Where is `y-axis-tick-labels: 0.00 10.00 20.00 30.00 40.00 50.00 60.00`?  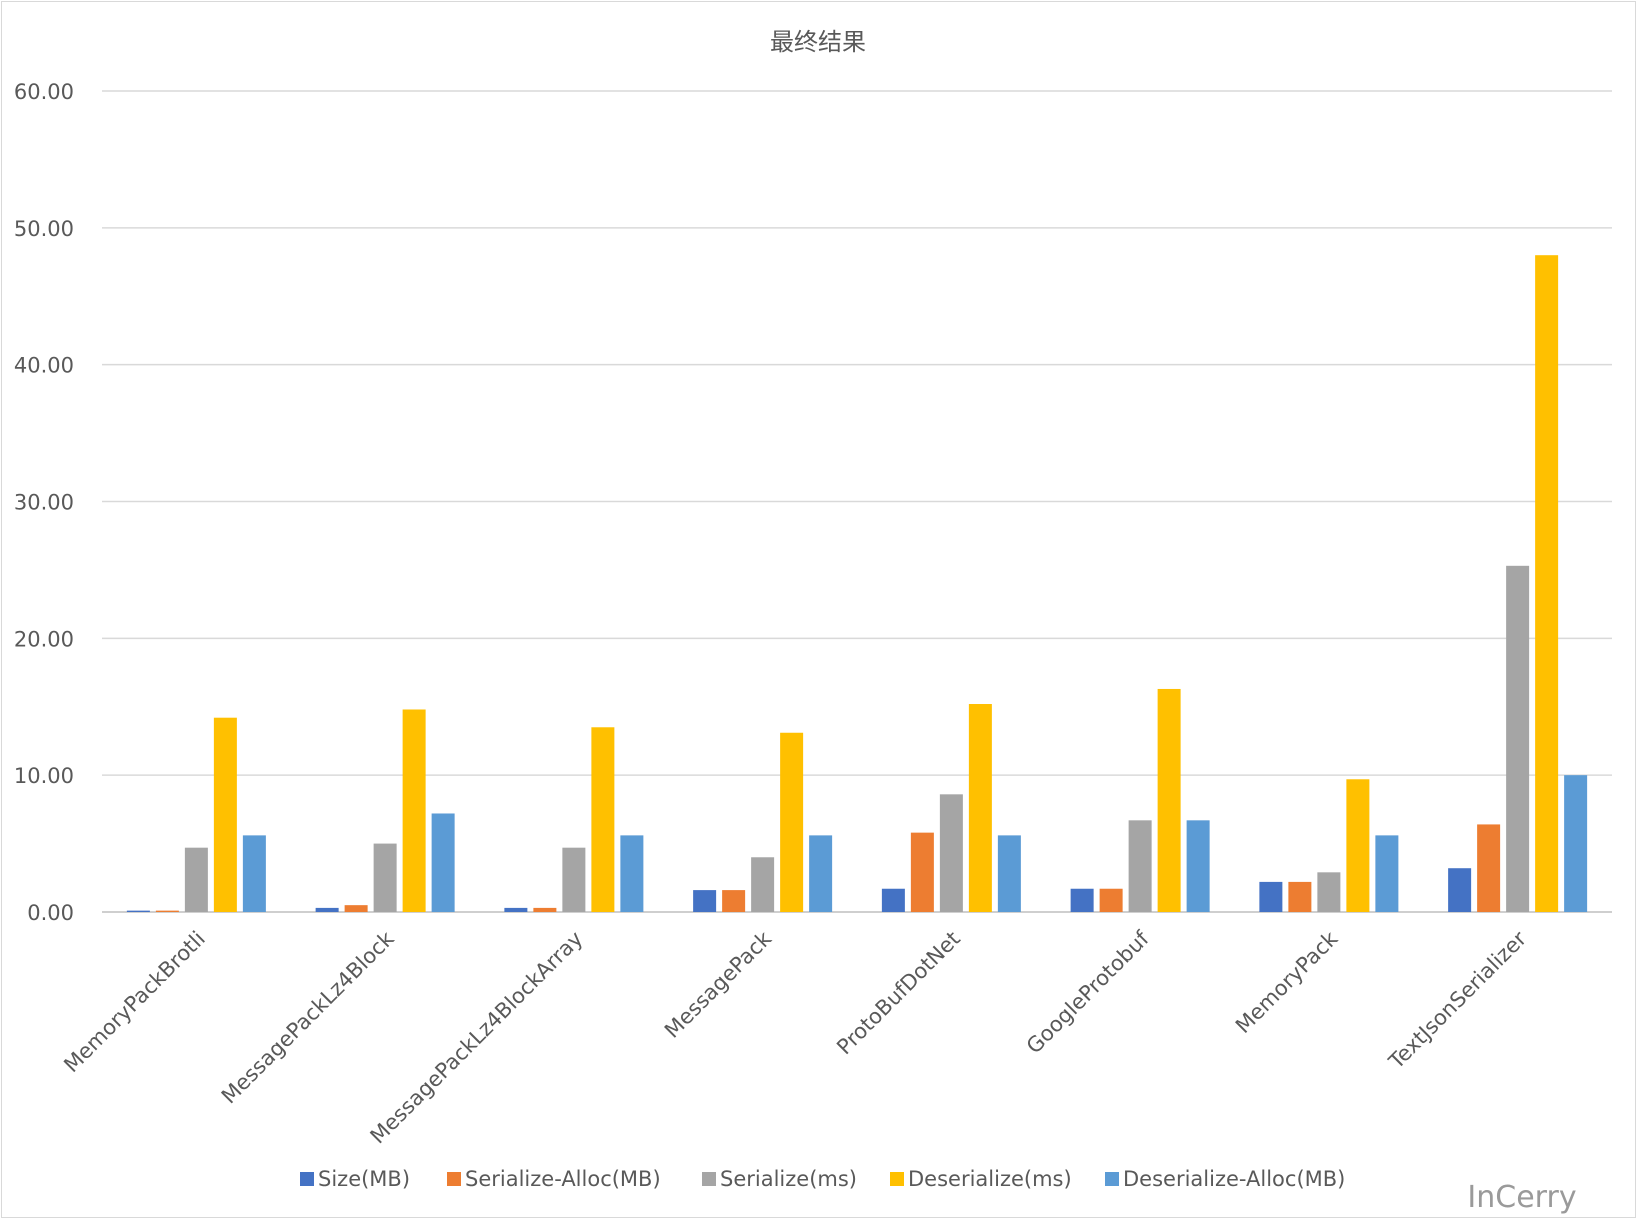 y-axis-tick-labels: 0.00 10.00 20.00 30.00 40.00 50.00 60.00 is located at coordinates (44, 502).